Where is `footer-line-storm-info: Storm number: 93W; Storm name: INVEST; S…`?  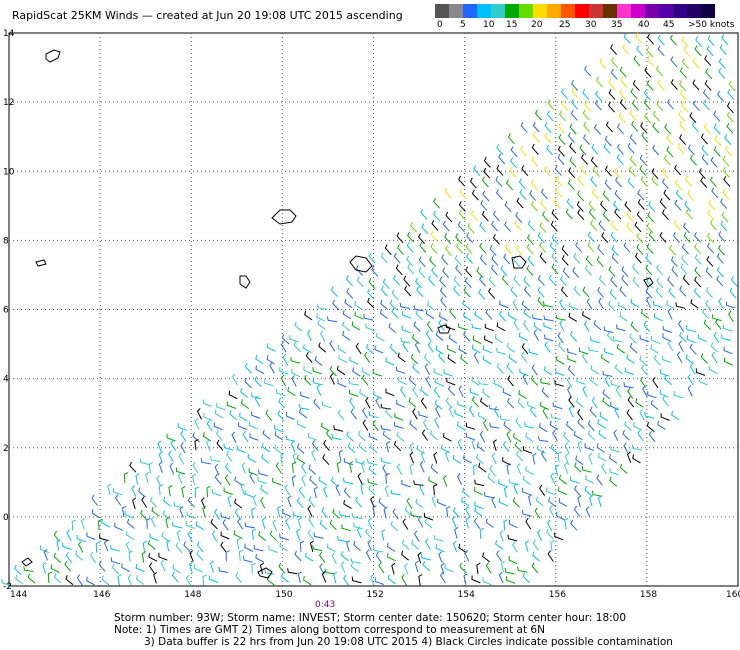 footer-line-storm-info: Storm number: 93W; Storm name: INVEST; S… is located at coordinates (370, 618).